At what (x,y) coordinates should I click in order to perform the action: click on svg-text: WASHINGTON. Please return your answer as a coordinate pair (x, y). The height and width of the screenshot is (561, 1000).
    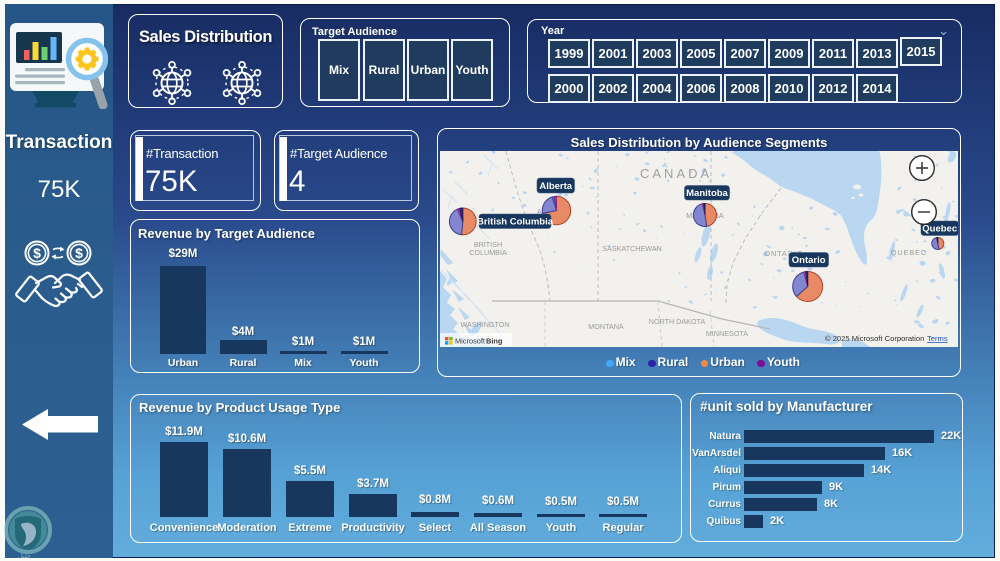
    Looking at the image, I should click on (484, 324).